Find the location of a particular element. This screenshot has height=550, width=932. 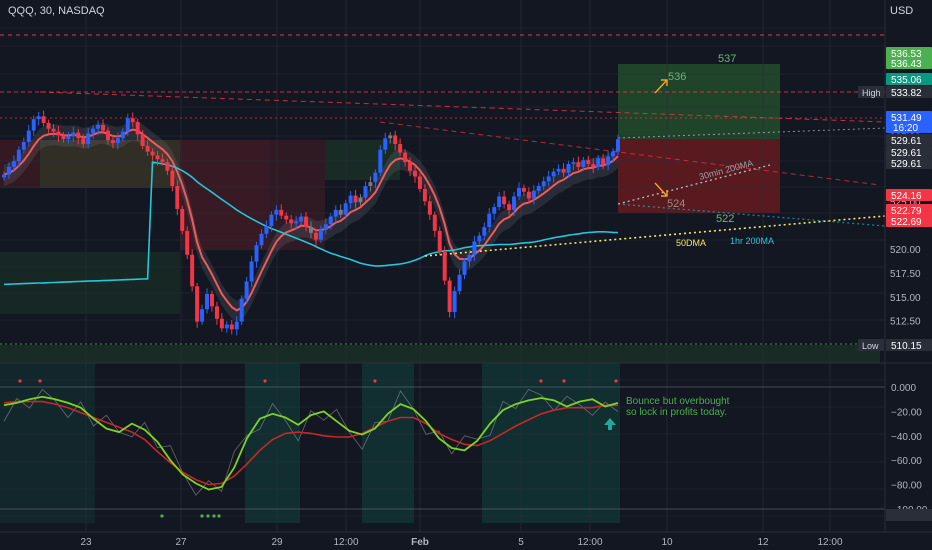

price-tick: 517.50 is located at coordinates (905, 274).